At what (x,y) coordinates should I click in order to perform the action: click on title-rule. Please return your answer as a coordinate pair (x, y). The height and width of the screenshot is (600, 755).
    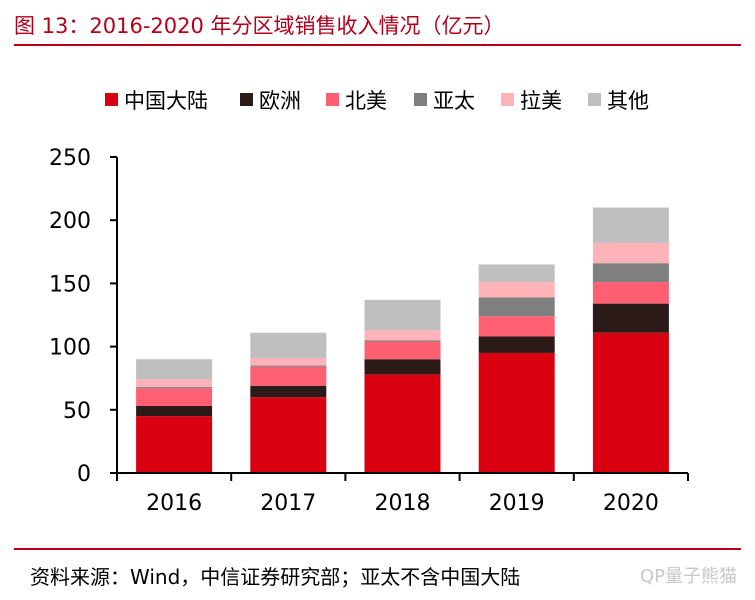
    Looking at the image, I should click on (377, 45).